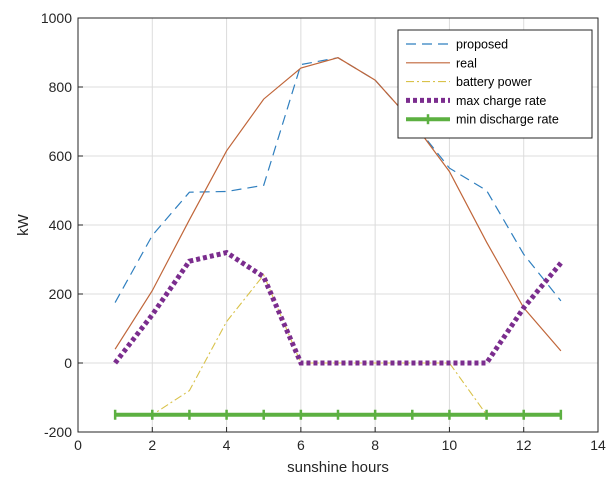 This screenshot has height=482, width=609. What do you see at coordinates (78, 445) in the screenshot?
I see `x-tick-label: 0` at bounding box center [78, 445].